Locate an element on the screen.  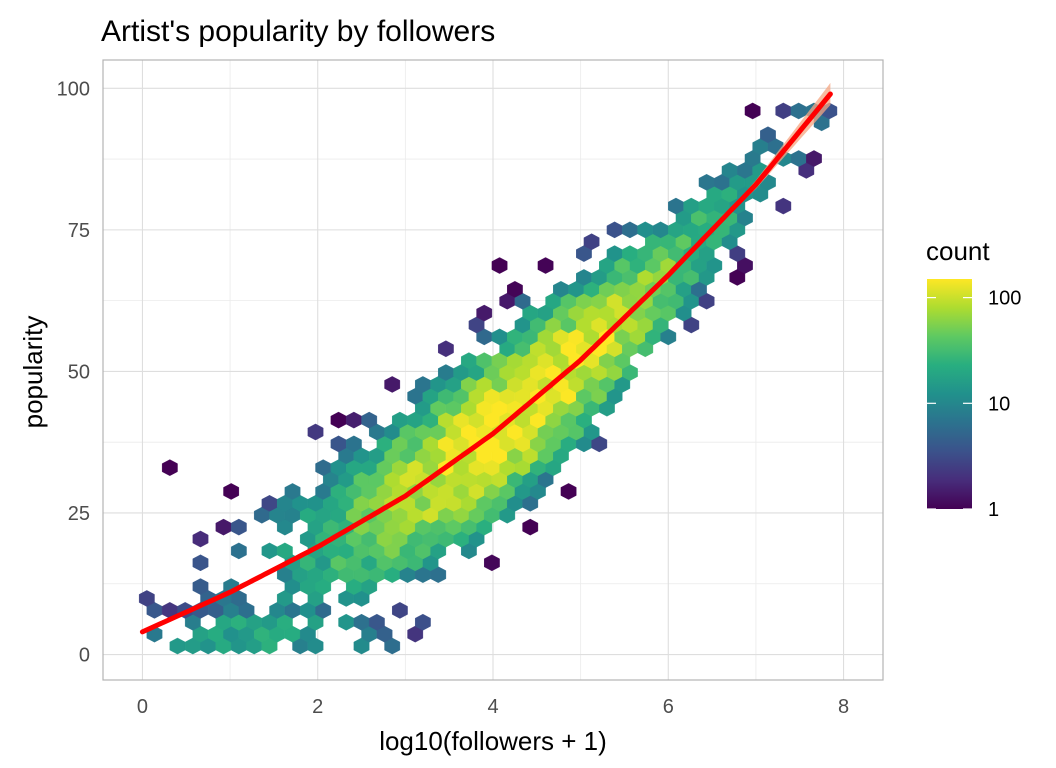
x-tick-label: 8 is located at coordinates (843, 707).